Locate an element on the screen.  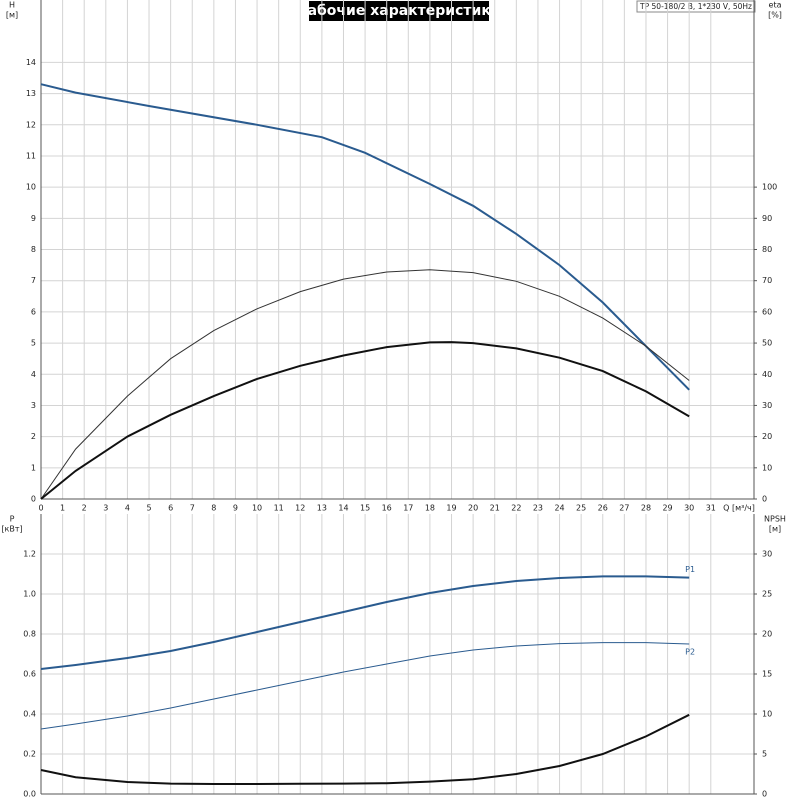
x-tick-label: 1 is located at coordinates (62, 508).